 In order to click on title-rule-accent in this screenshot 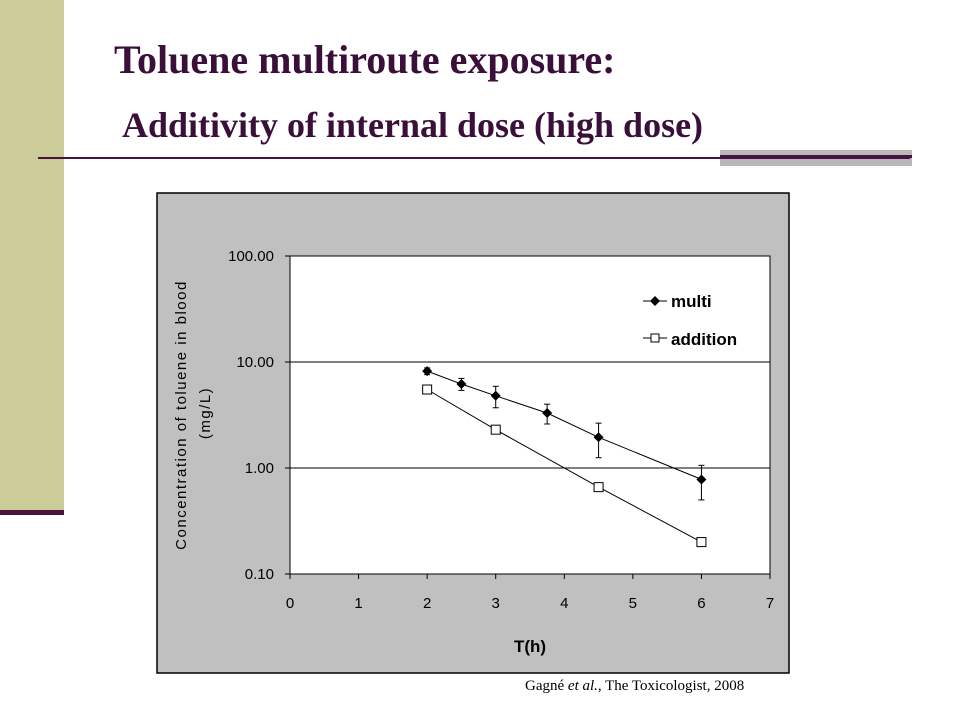, I will do `click(816, 156)`.